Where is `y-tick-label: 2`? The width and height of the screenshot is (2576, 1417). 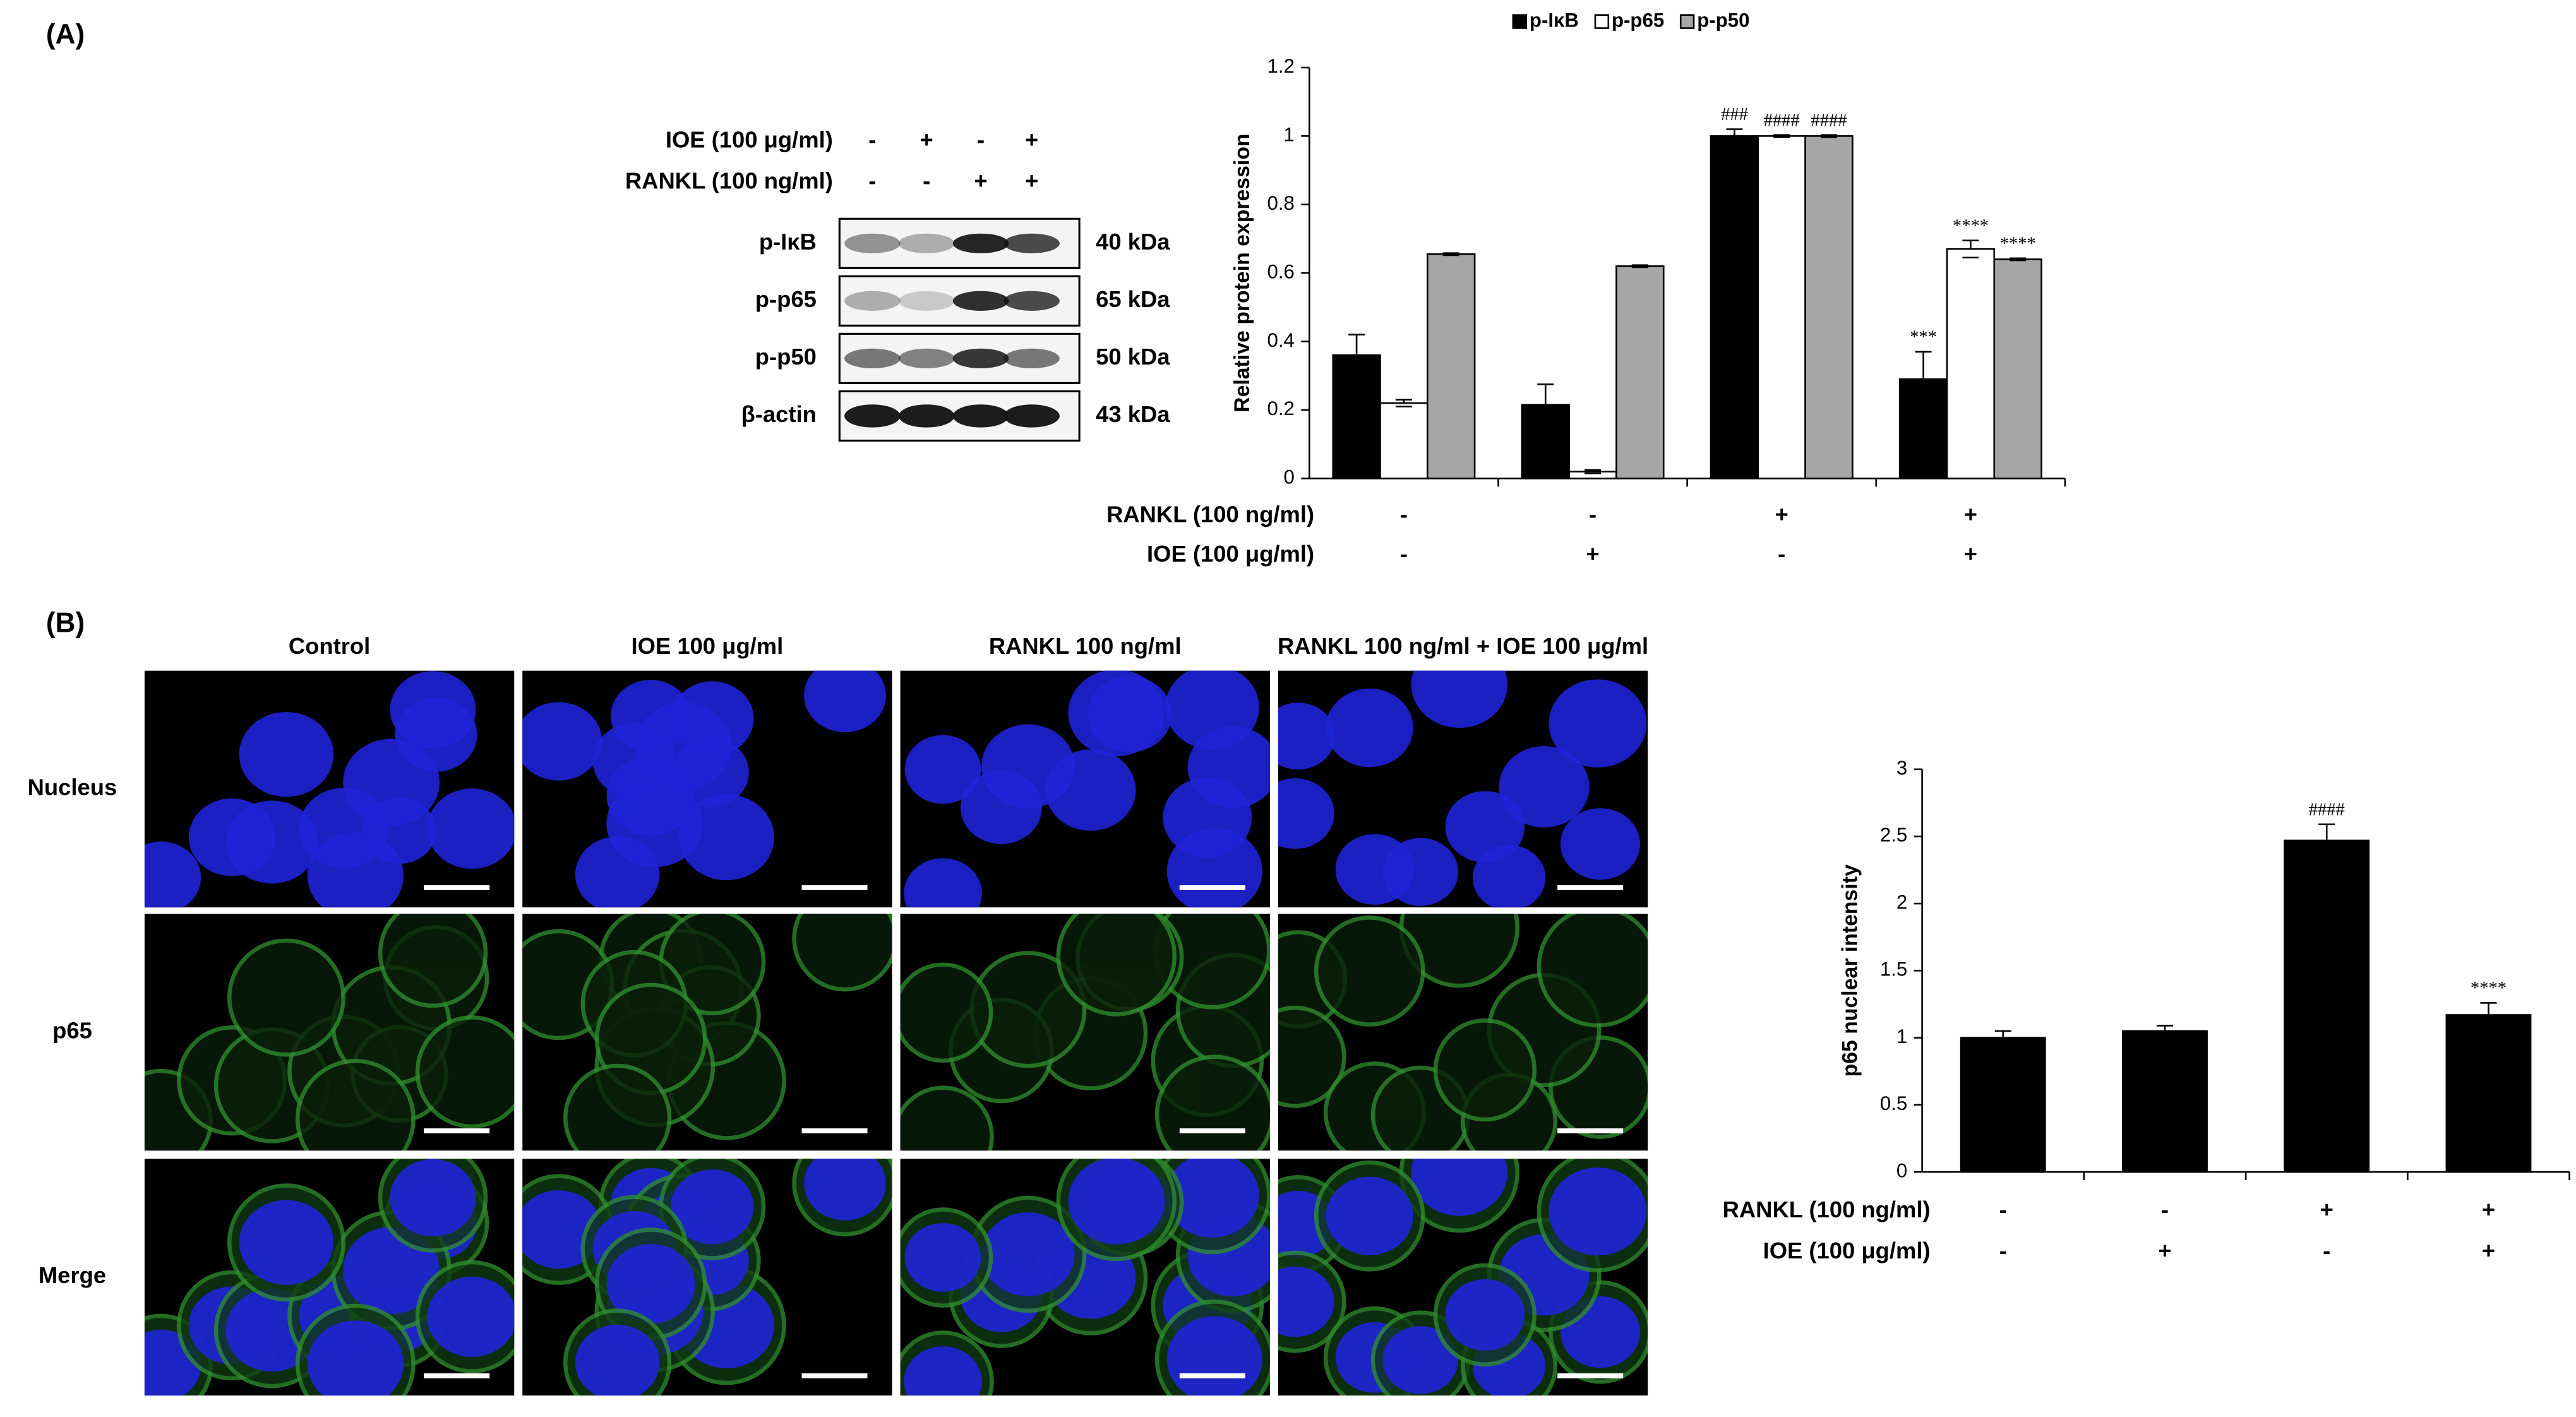 y-tick-label: 2 is located at coordinates (1901, 902).